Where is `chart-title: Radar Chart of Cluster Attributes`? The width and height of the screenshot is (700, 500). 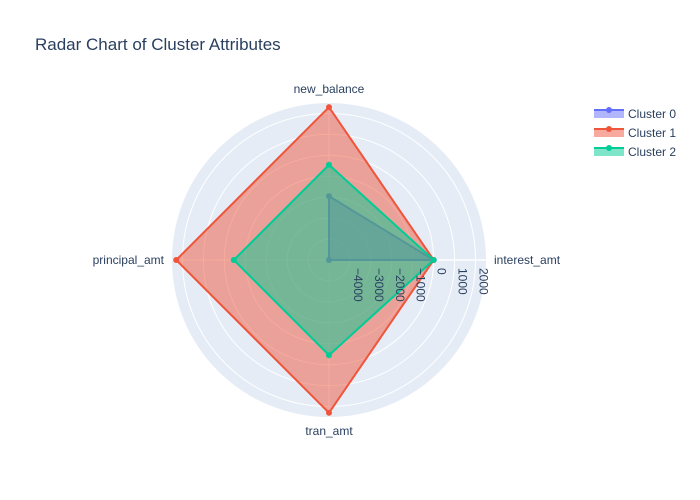
chart-title: Radar Chart of Cluster Attributes is located at coordinates (158, 44).